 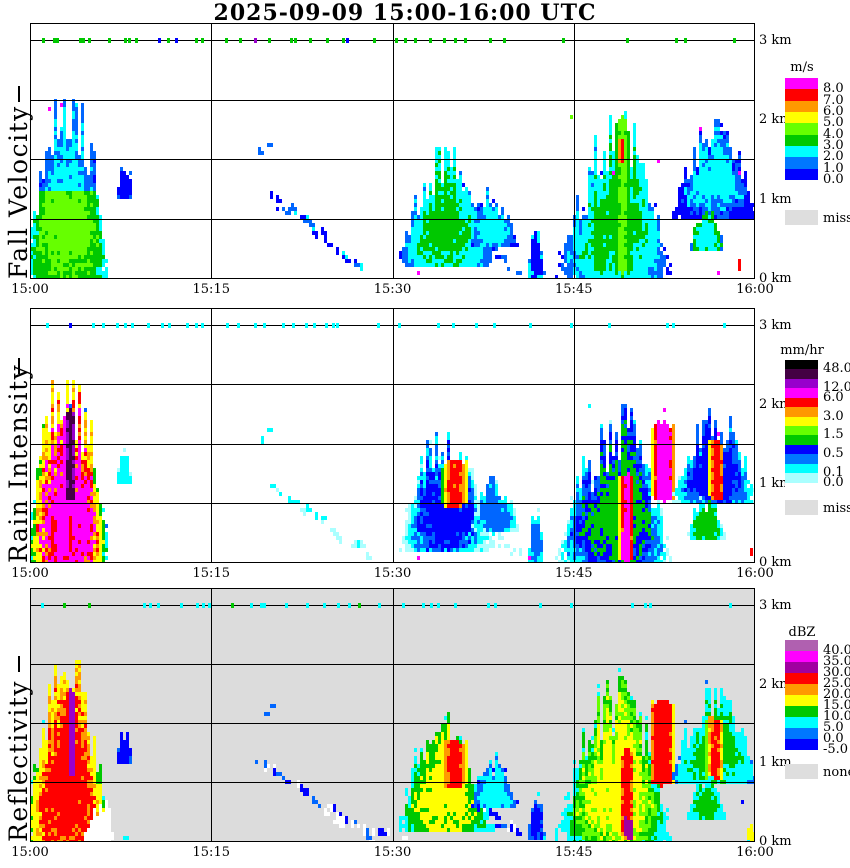 I want to click on colorbar-label: 0.5, so click(x=833, y=454).